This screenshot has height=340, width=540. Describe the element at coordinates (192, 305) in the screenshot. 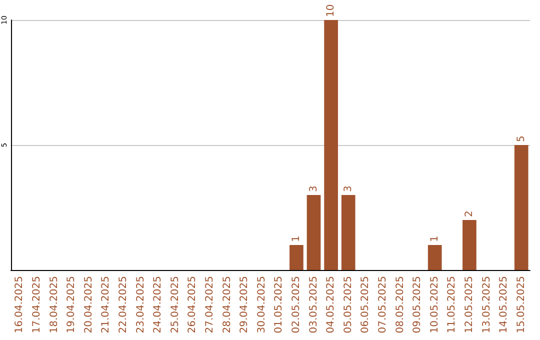

I see `x-tick-label: 26.04.2025` at that location.